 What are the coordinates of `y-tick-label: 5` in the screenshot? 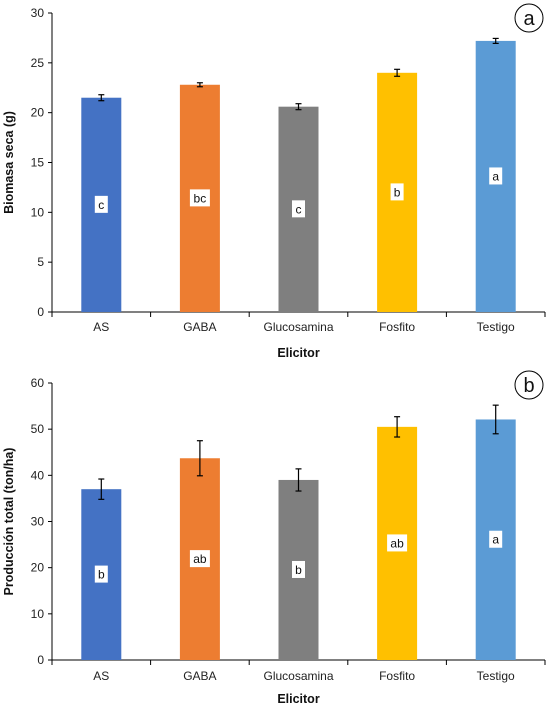 It's located at (40, 262).